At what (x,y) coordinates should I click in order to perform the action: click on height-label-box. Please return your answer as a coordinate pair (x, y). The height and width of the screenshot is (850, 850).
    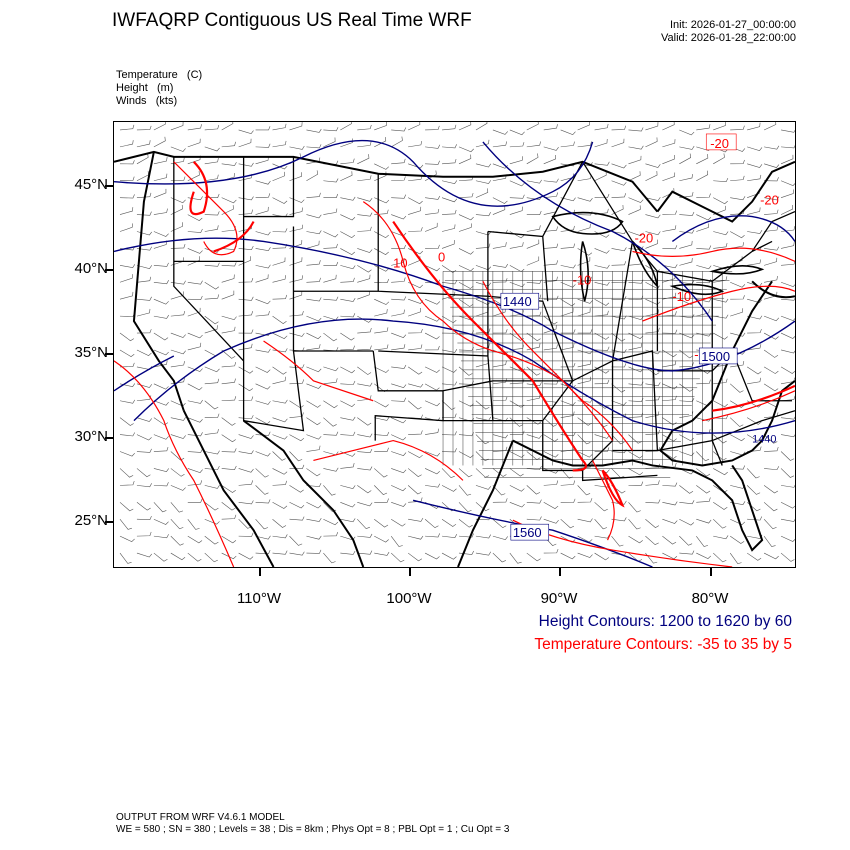
    Looking at the image, I should click on (718, 356).